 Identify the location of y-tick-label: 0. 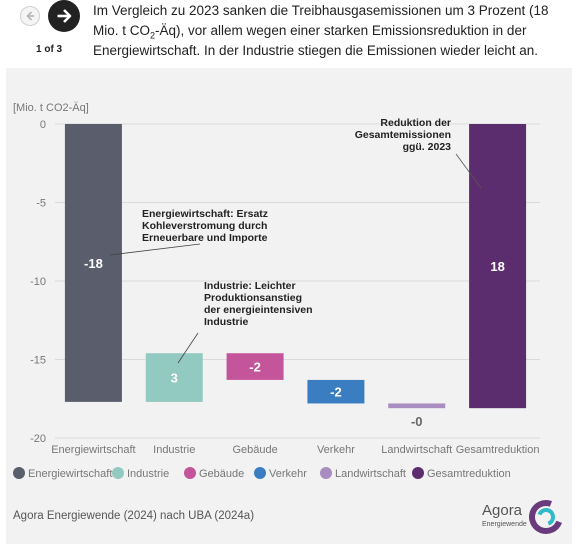
(43, 125).